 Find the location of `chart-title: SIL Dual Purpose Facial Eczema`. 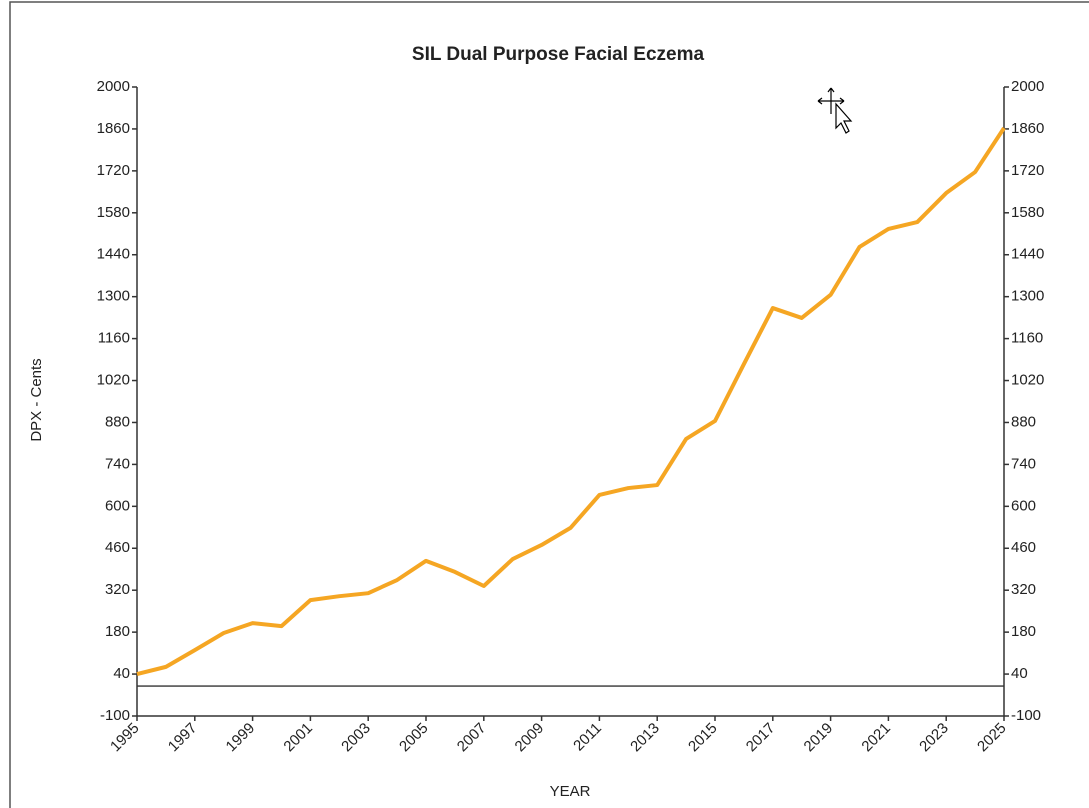

chart-title: SIL Dual Purpose Facial Eczema is located at coordinates (558, 54).